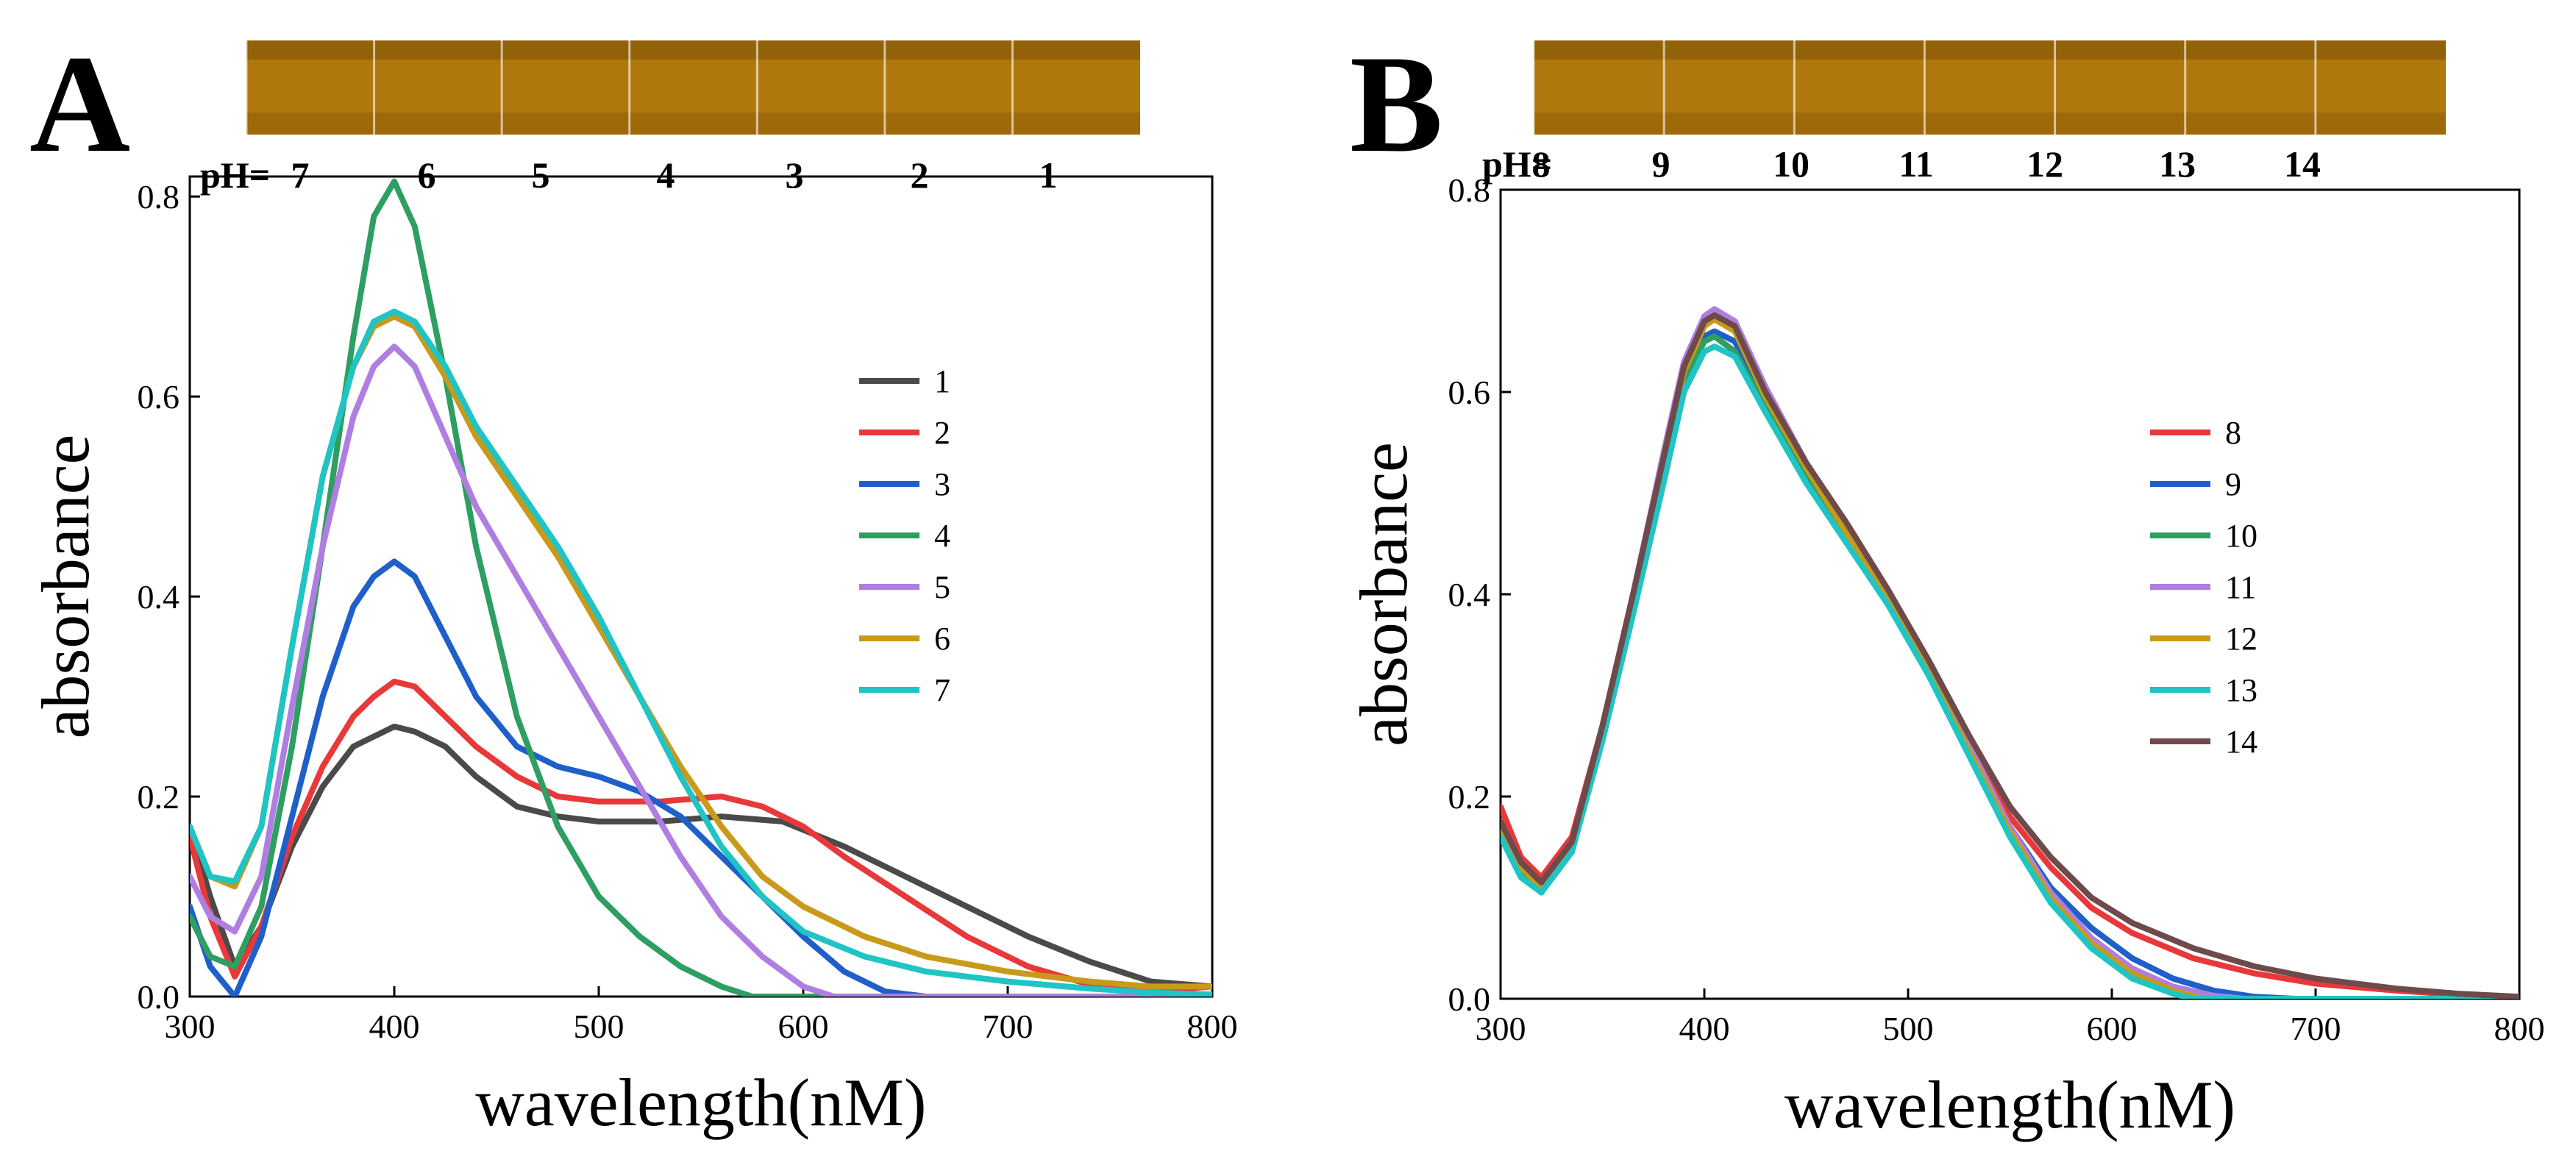 The height and width of the screenshot is (1176, 2576). What do you see at coordinates (2241, 639) in the screenshot?
I see `legend-label: 12` at bounding box center [2241, 639].